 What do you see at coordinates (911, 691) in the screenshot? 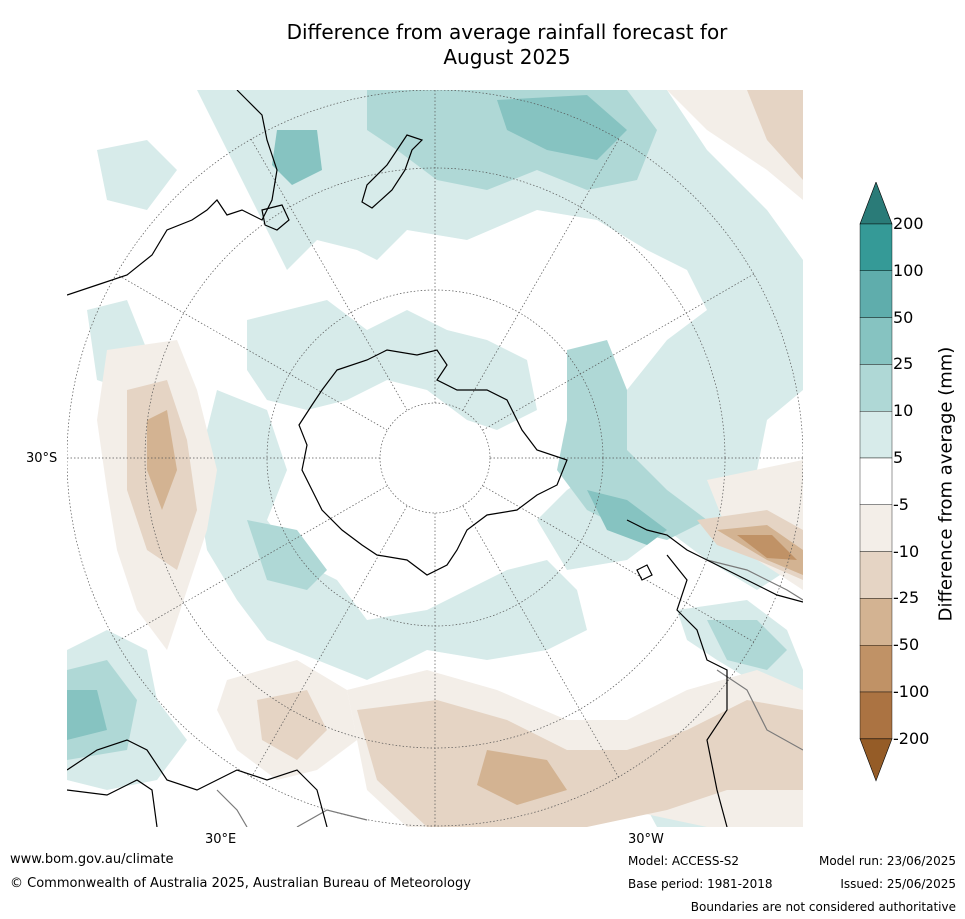
I see `colorbar-tick-label: -100` at bounding box center [911, 691].